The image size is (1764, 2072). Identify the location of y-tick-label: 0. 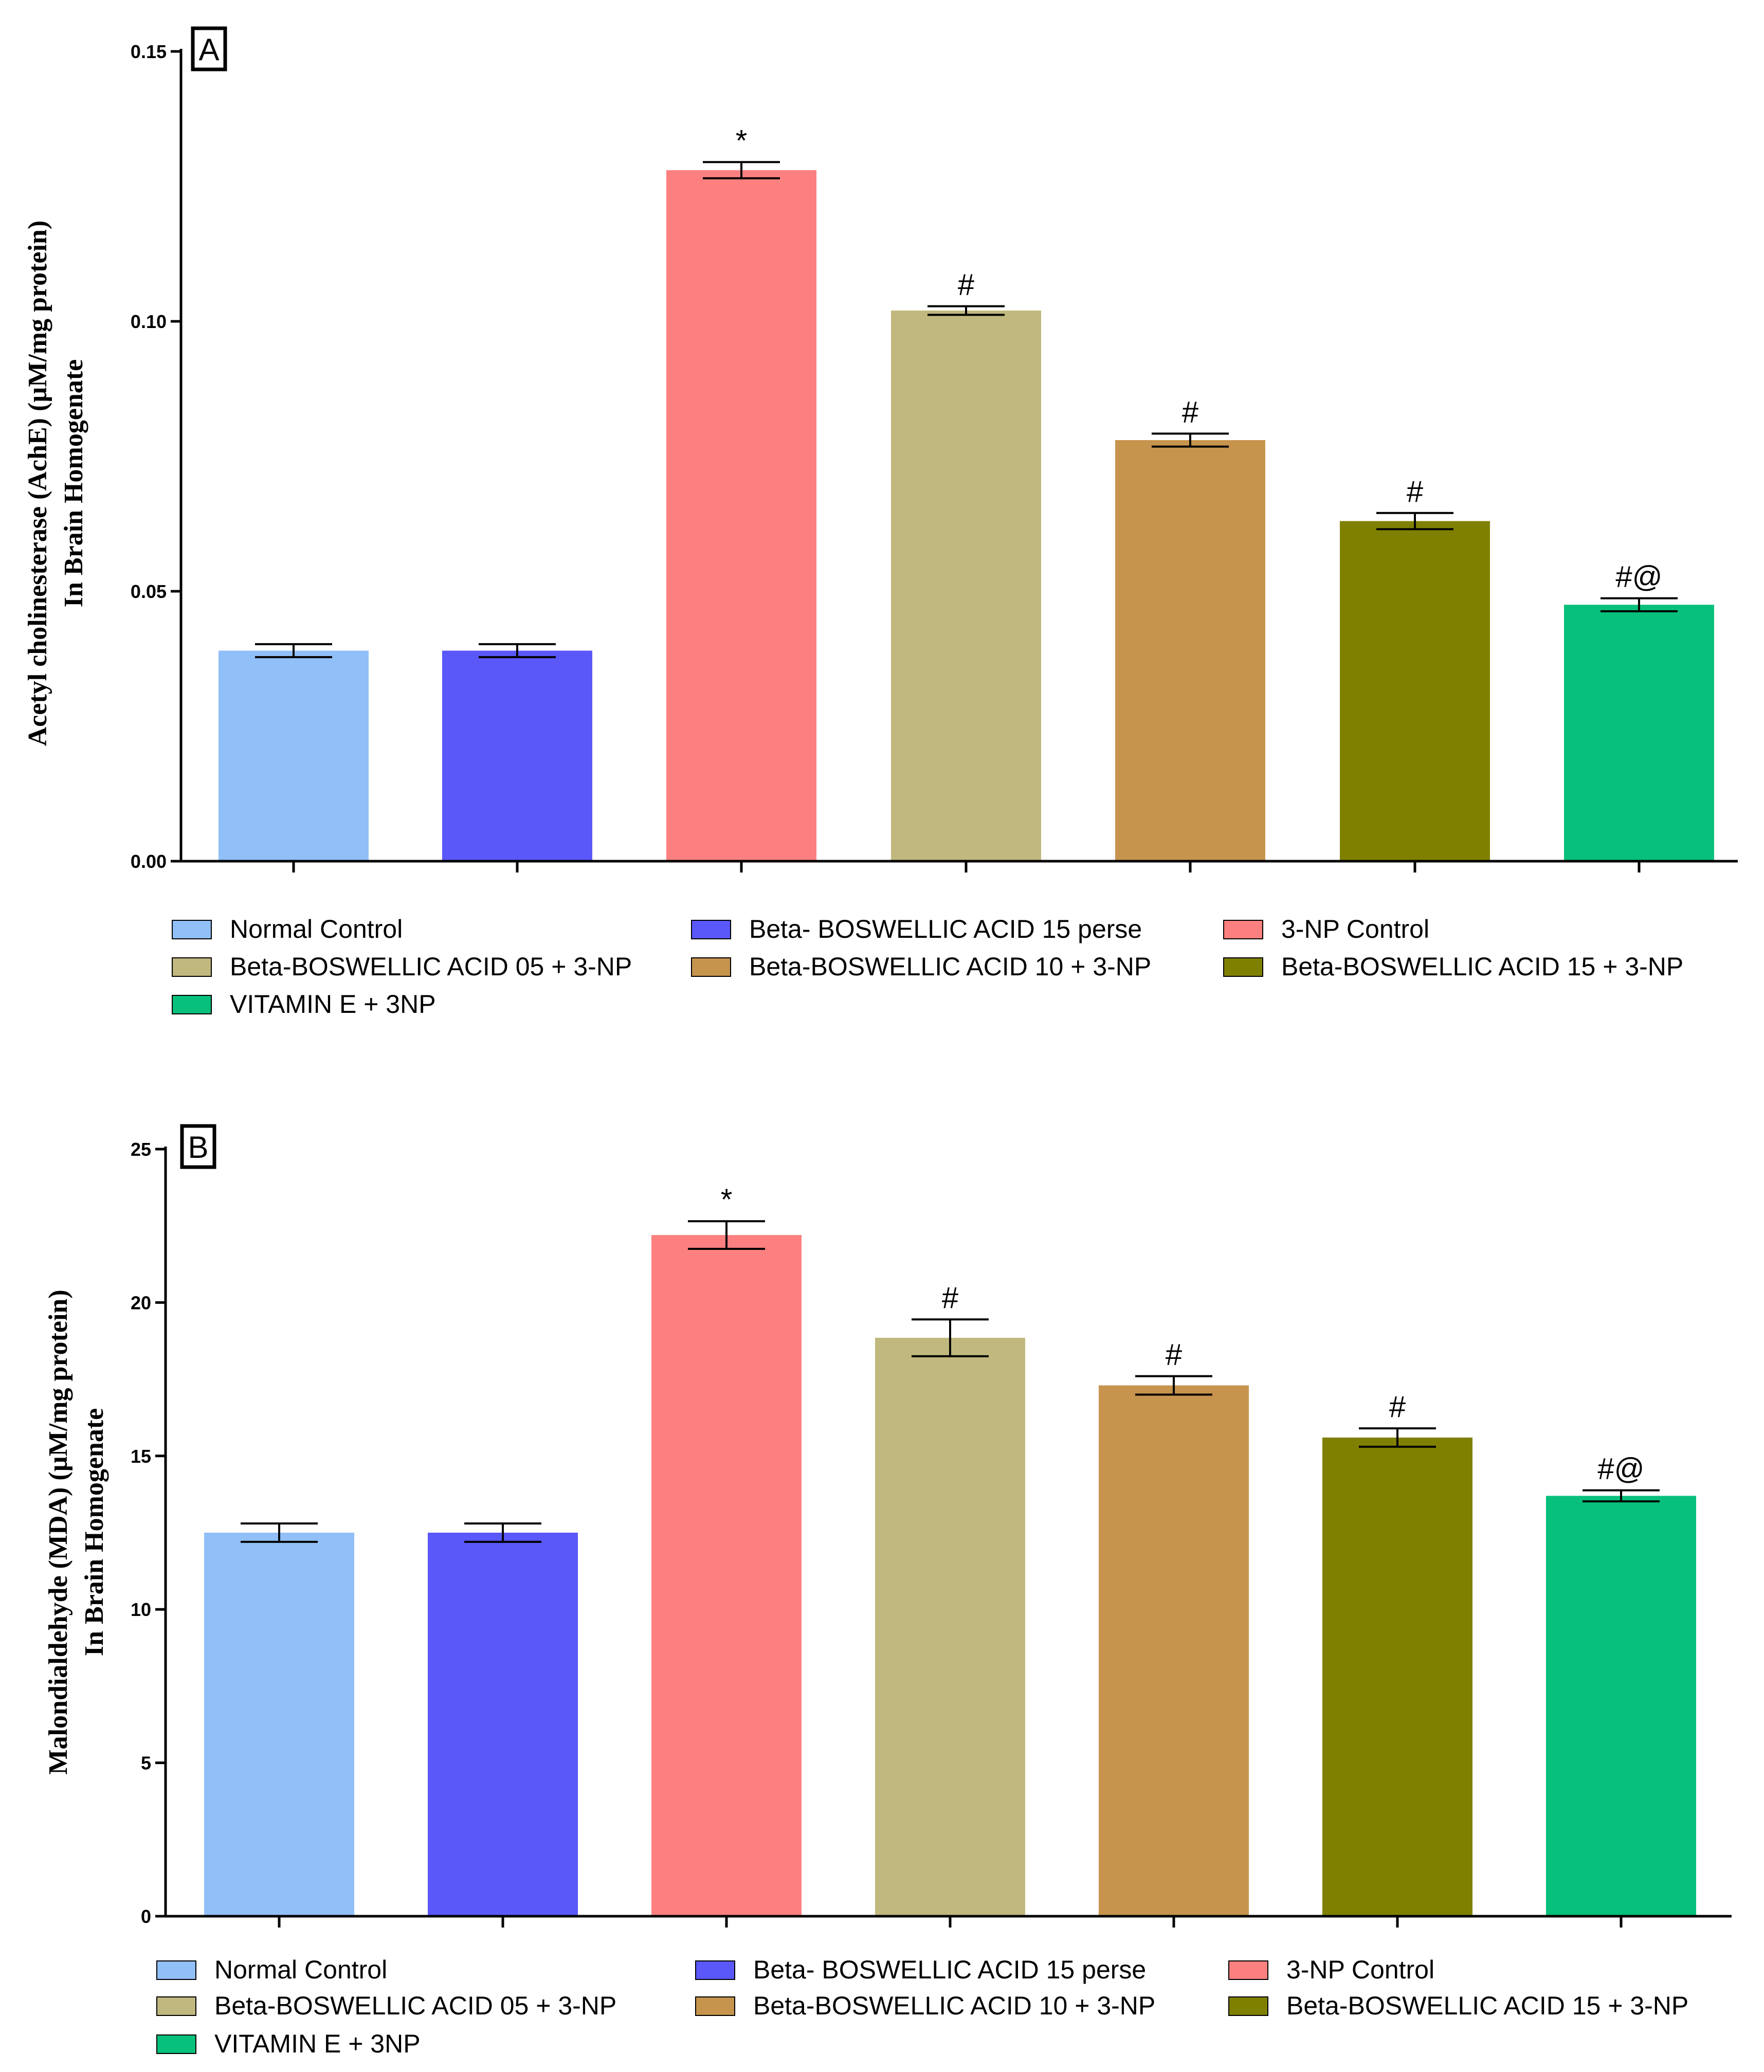
(146, 1916).